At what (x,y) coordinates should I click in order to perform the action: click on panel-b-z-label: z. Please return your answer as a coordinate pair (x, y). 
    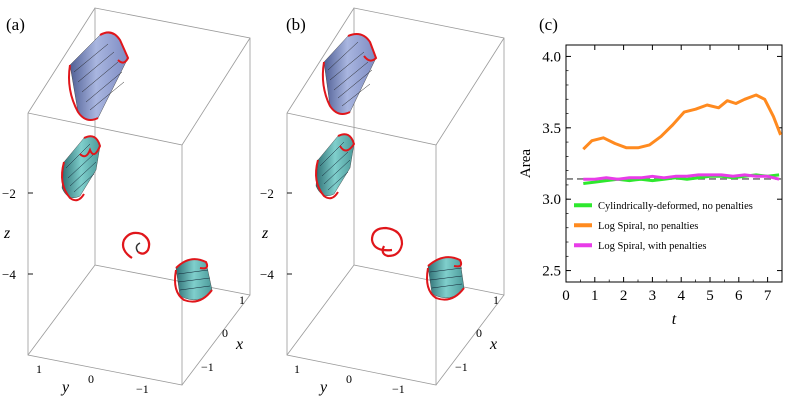
    Looking at the image, I should click on (265, 233).